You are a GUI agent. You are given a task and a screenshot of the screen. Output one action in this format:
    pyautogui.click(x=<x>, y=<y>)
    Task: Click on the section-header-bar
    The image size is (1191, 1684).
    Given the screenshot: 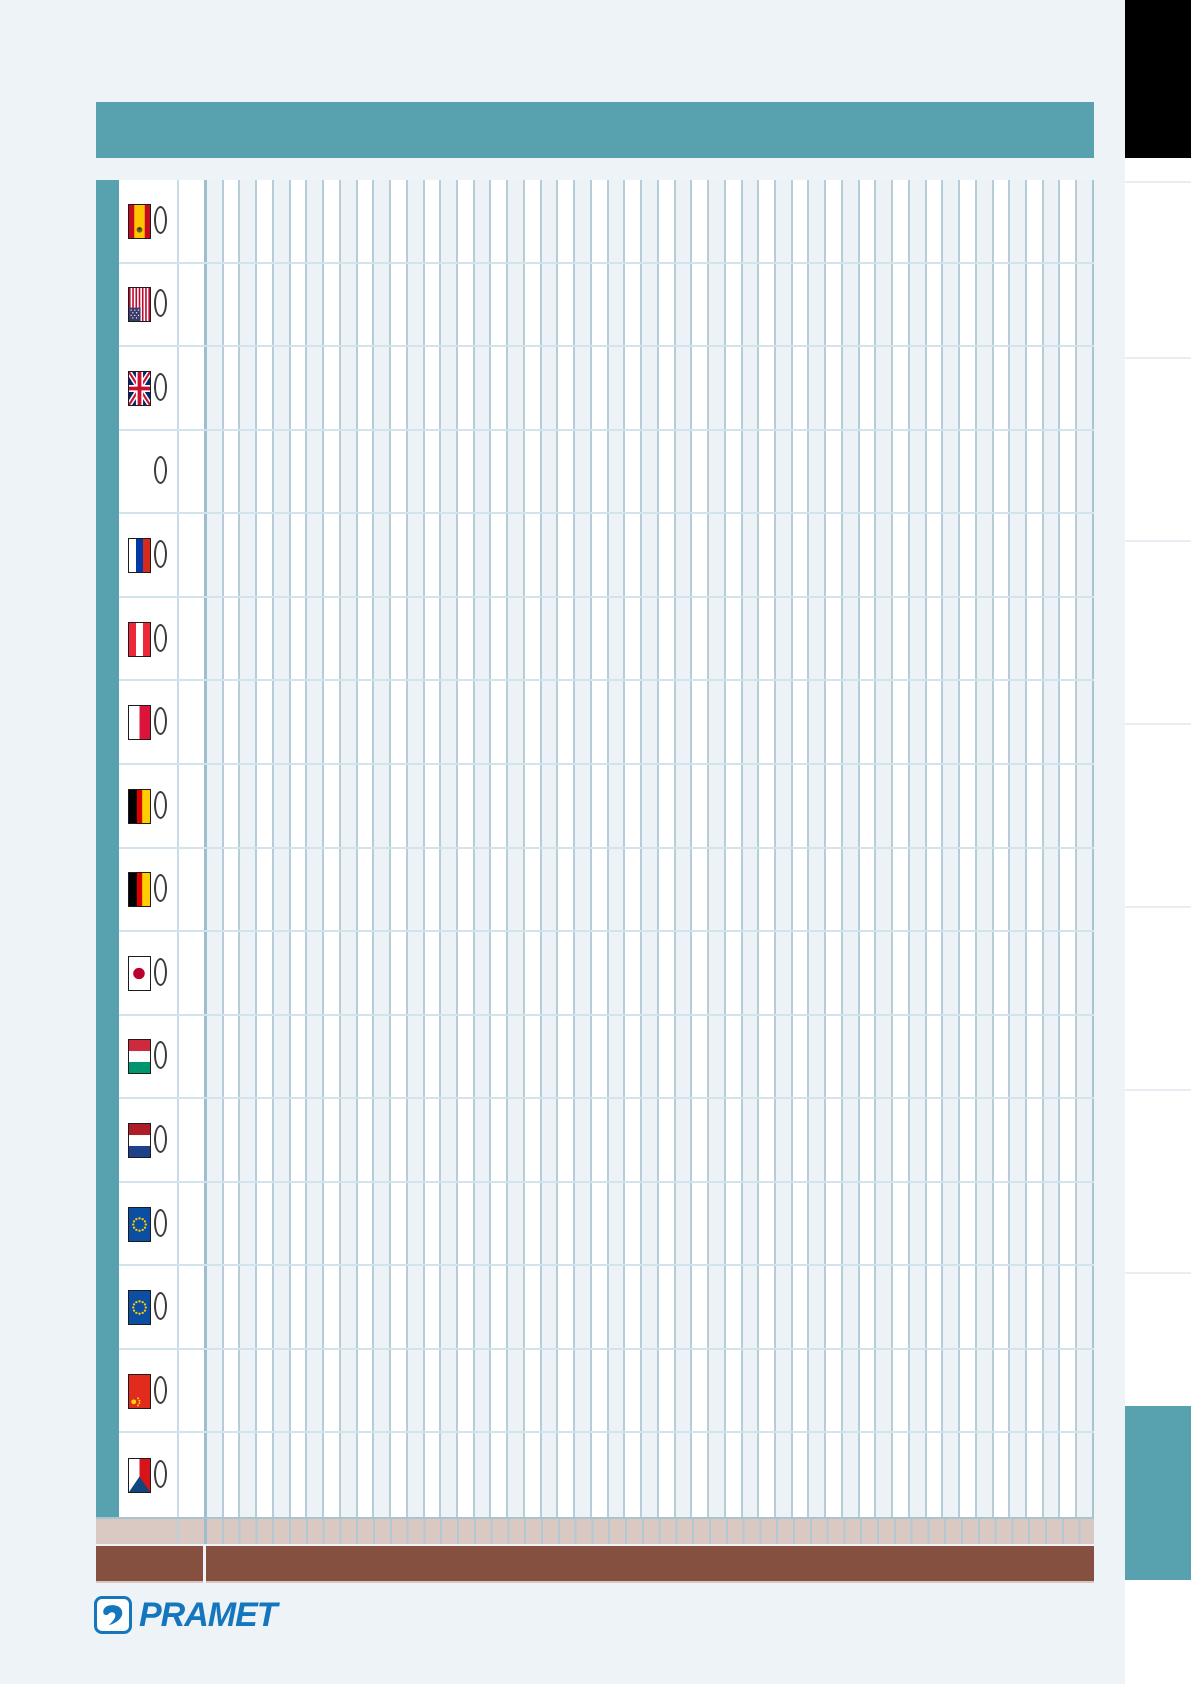 What is the action you would take?
    pyautogui.click(x=595, y=130)
    